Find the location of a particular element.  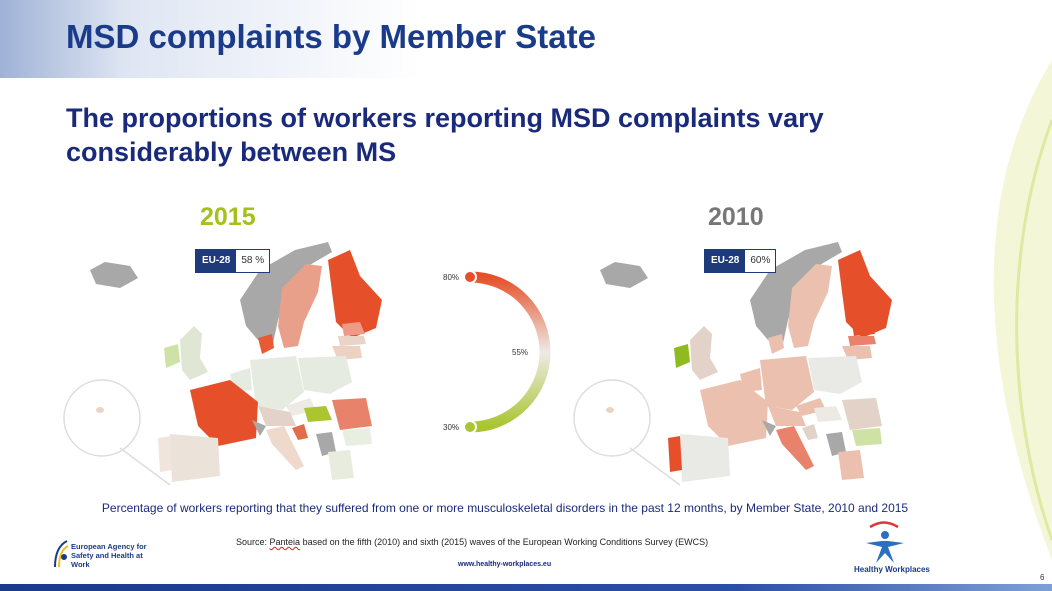

legend-max-marker is located at coordinates (470, 277).